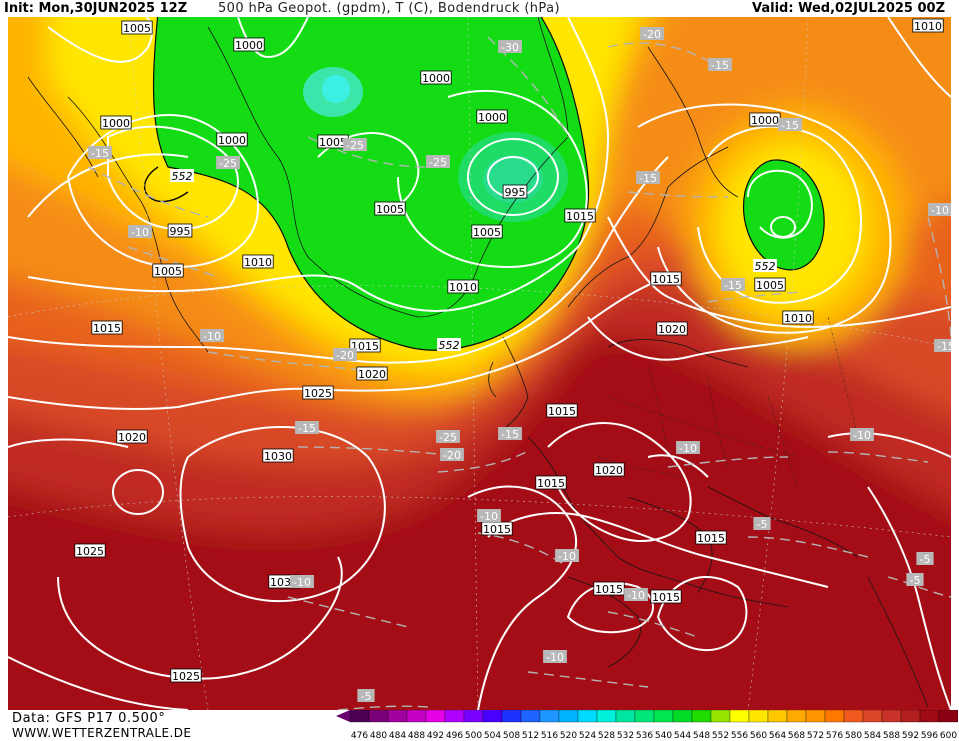 Image resolution: width=959 pixels, height=741 pixels. Describe the element at coordinates (929, 736) in the screenshot. I see `legend-tick-label: 596` at that location.